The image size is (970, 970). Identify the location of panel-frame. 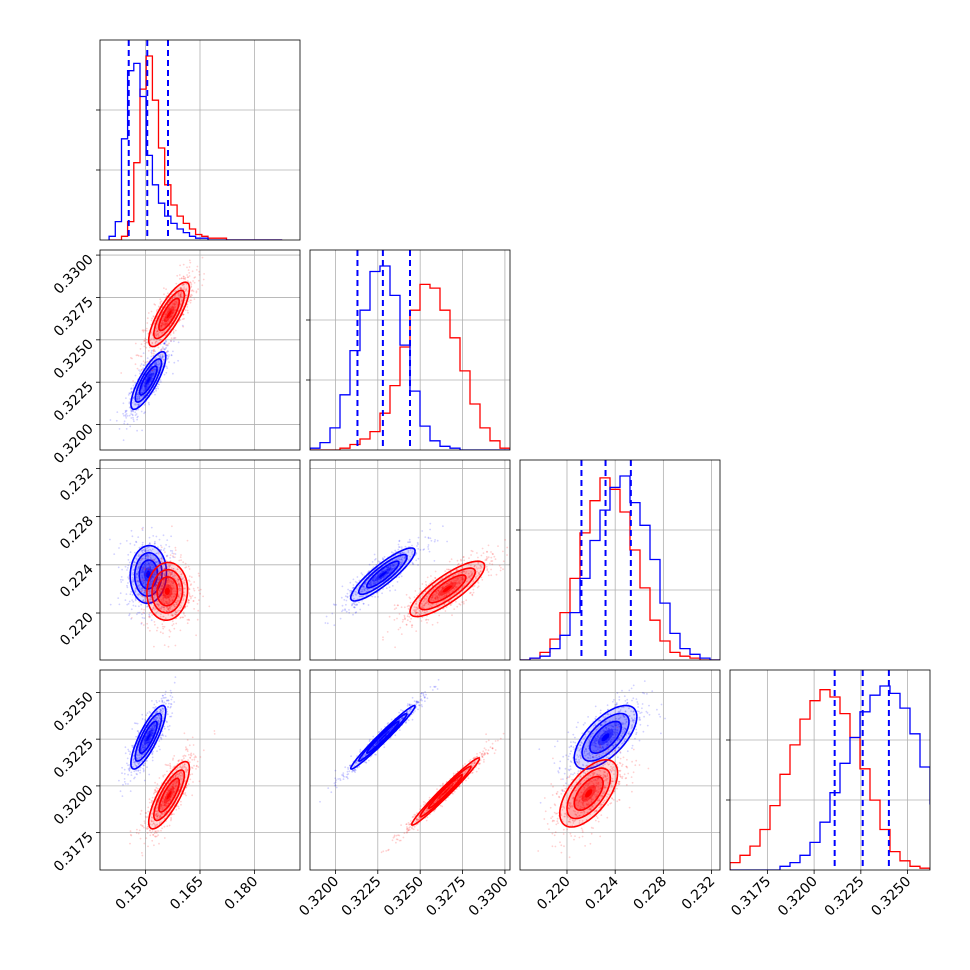
(830, 770).